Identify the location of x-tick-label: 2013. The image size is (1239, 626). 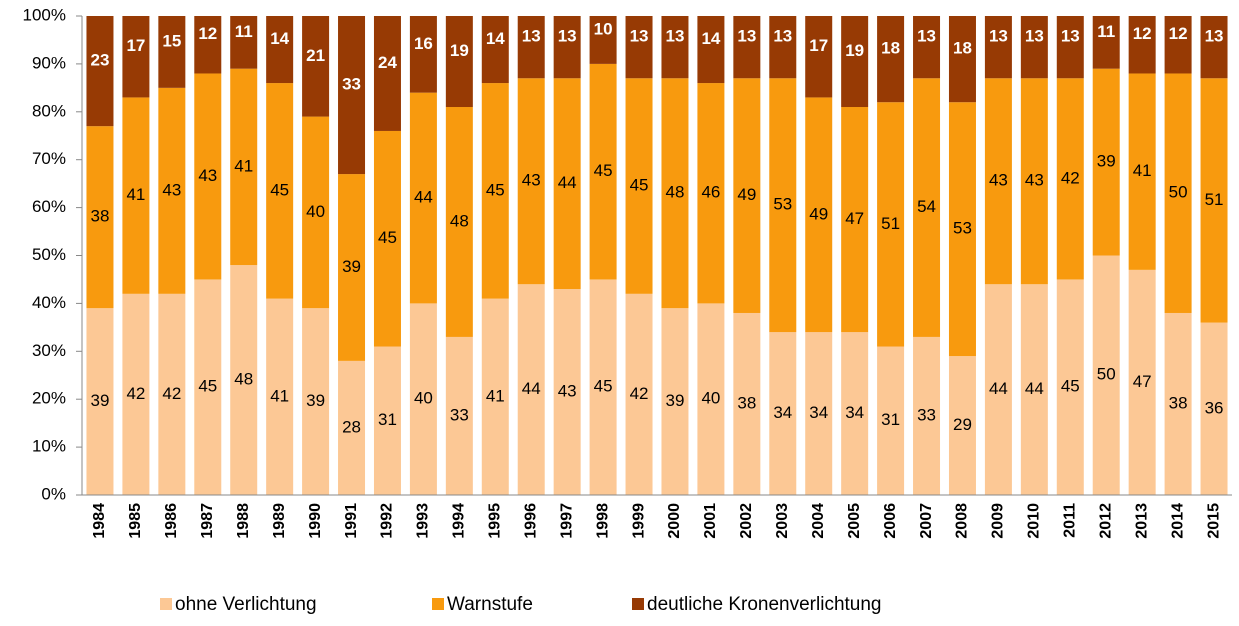
(1141, 521).